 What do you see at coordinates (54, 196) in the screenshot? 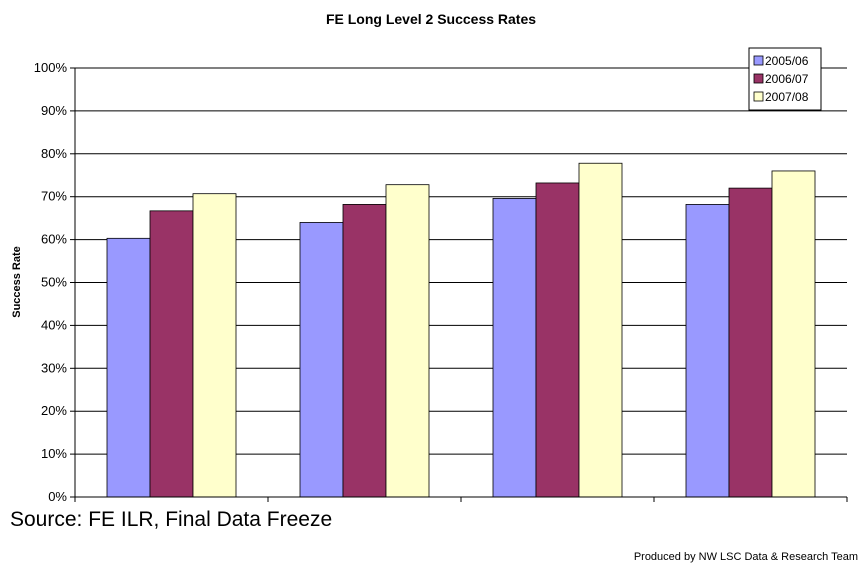
I see `y-tick-label: 70%` at bounding box center [54, 196].